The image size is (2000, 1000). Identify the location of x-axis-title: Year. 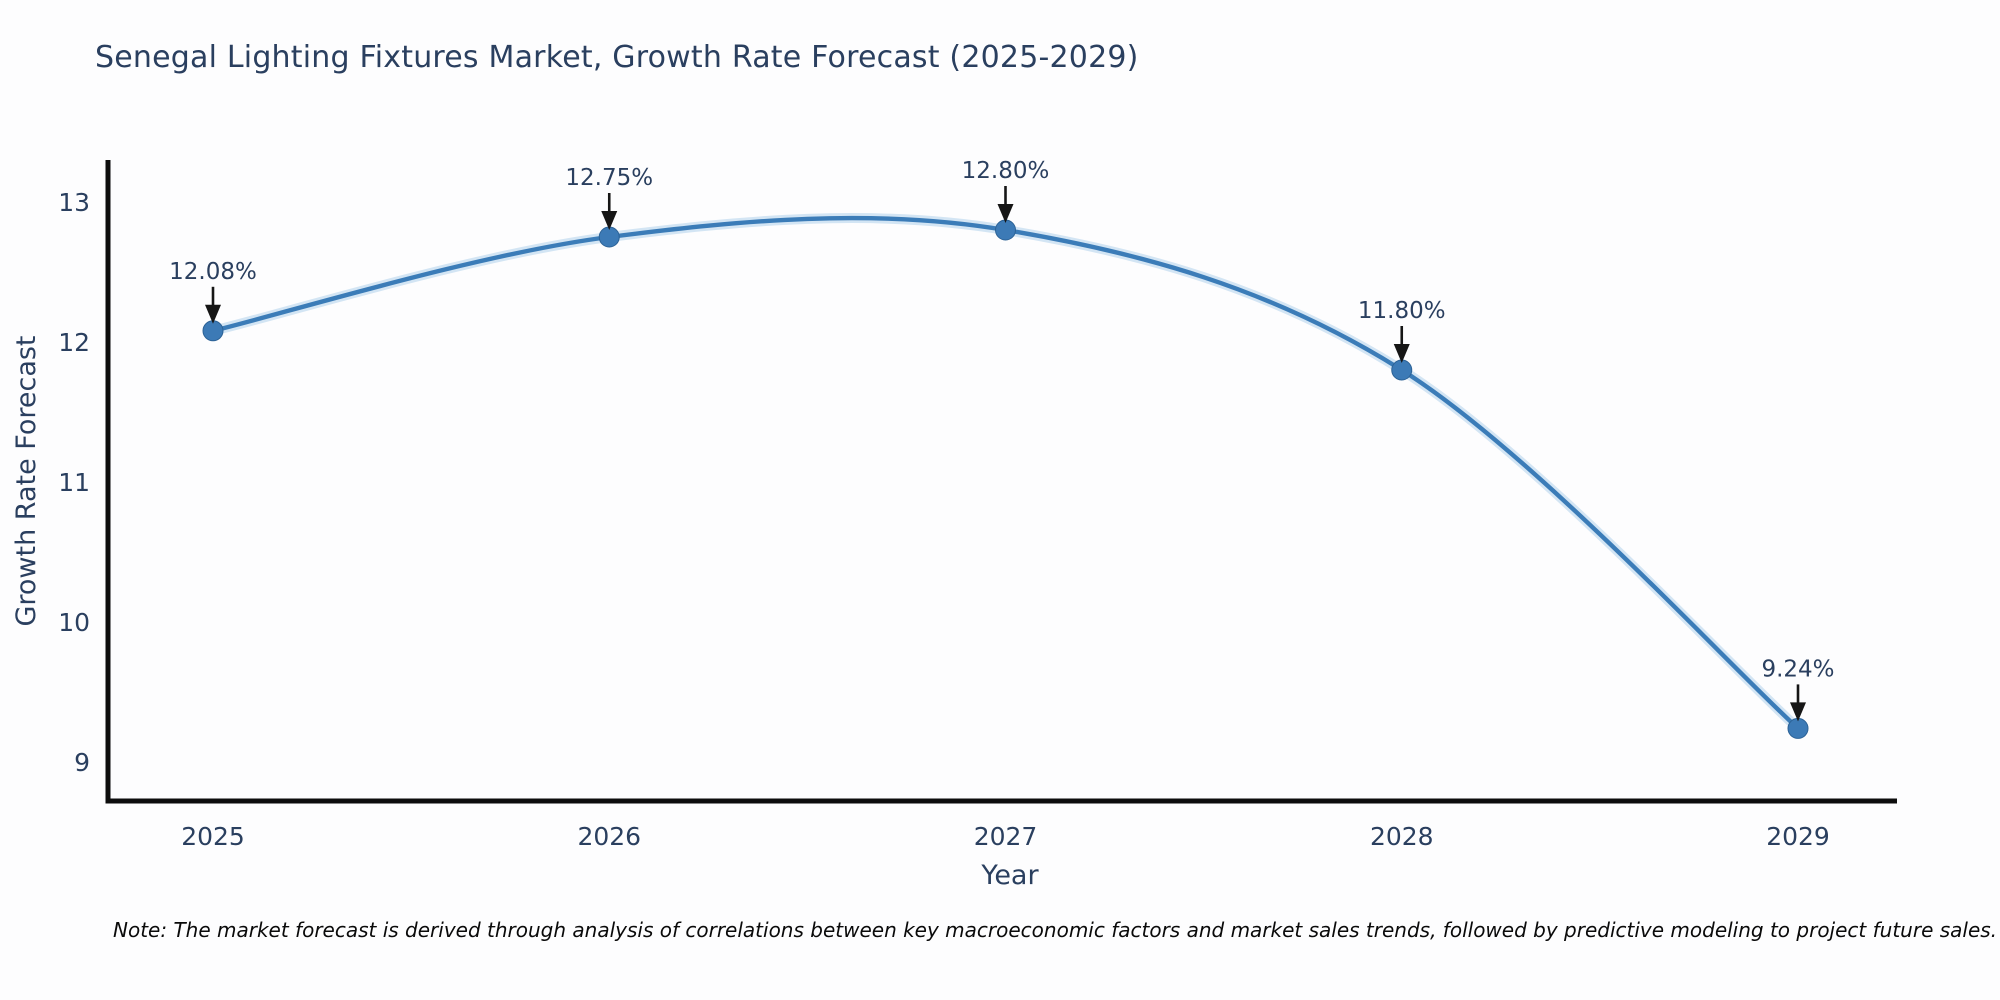
(1010, 875).